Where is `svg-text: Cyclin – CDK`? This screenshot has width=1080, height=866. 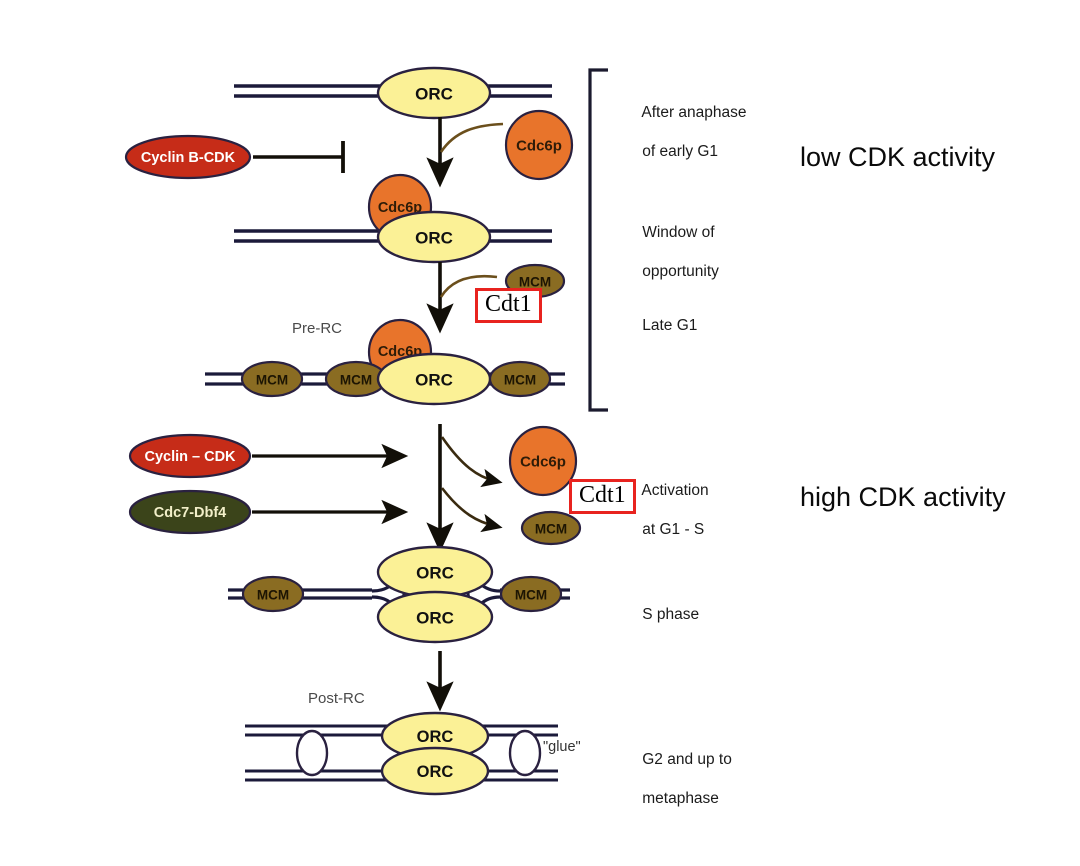 svg-text: Cyclin – CDK is located at coordinates (190, 457).